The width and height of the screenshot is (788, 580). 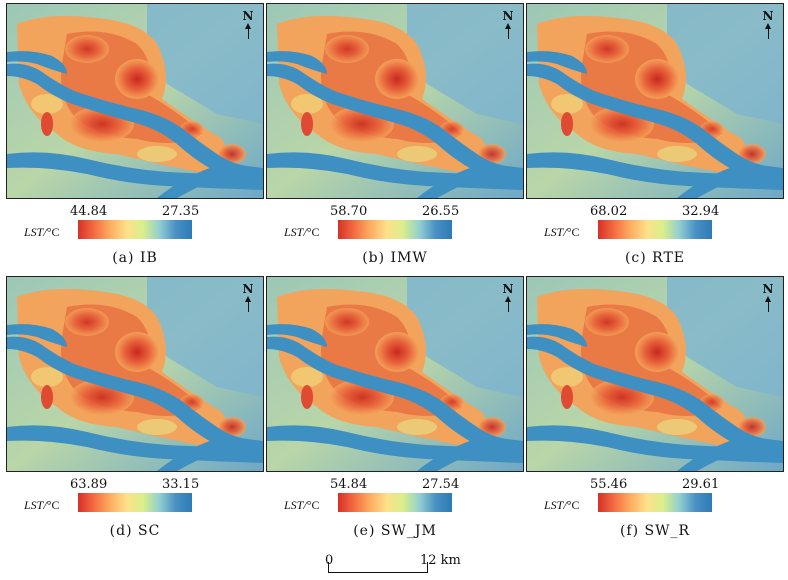 I want to click on panel-sc: N 63.89 33.15 LST/°C (d) SC, so click(x=135, y=407).